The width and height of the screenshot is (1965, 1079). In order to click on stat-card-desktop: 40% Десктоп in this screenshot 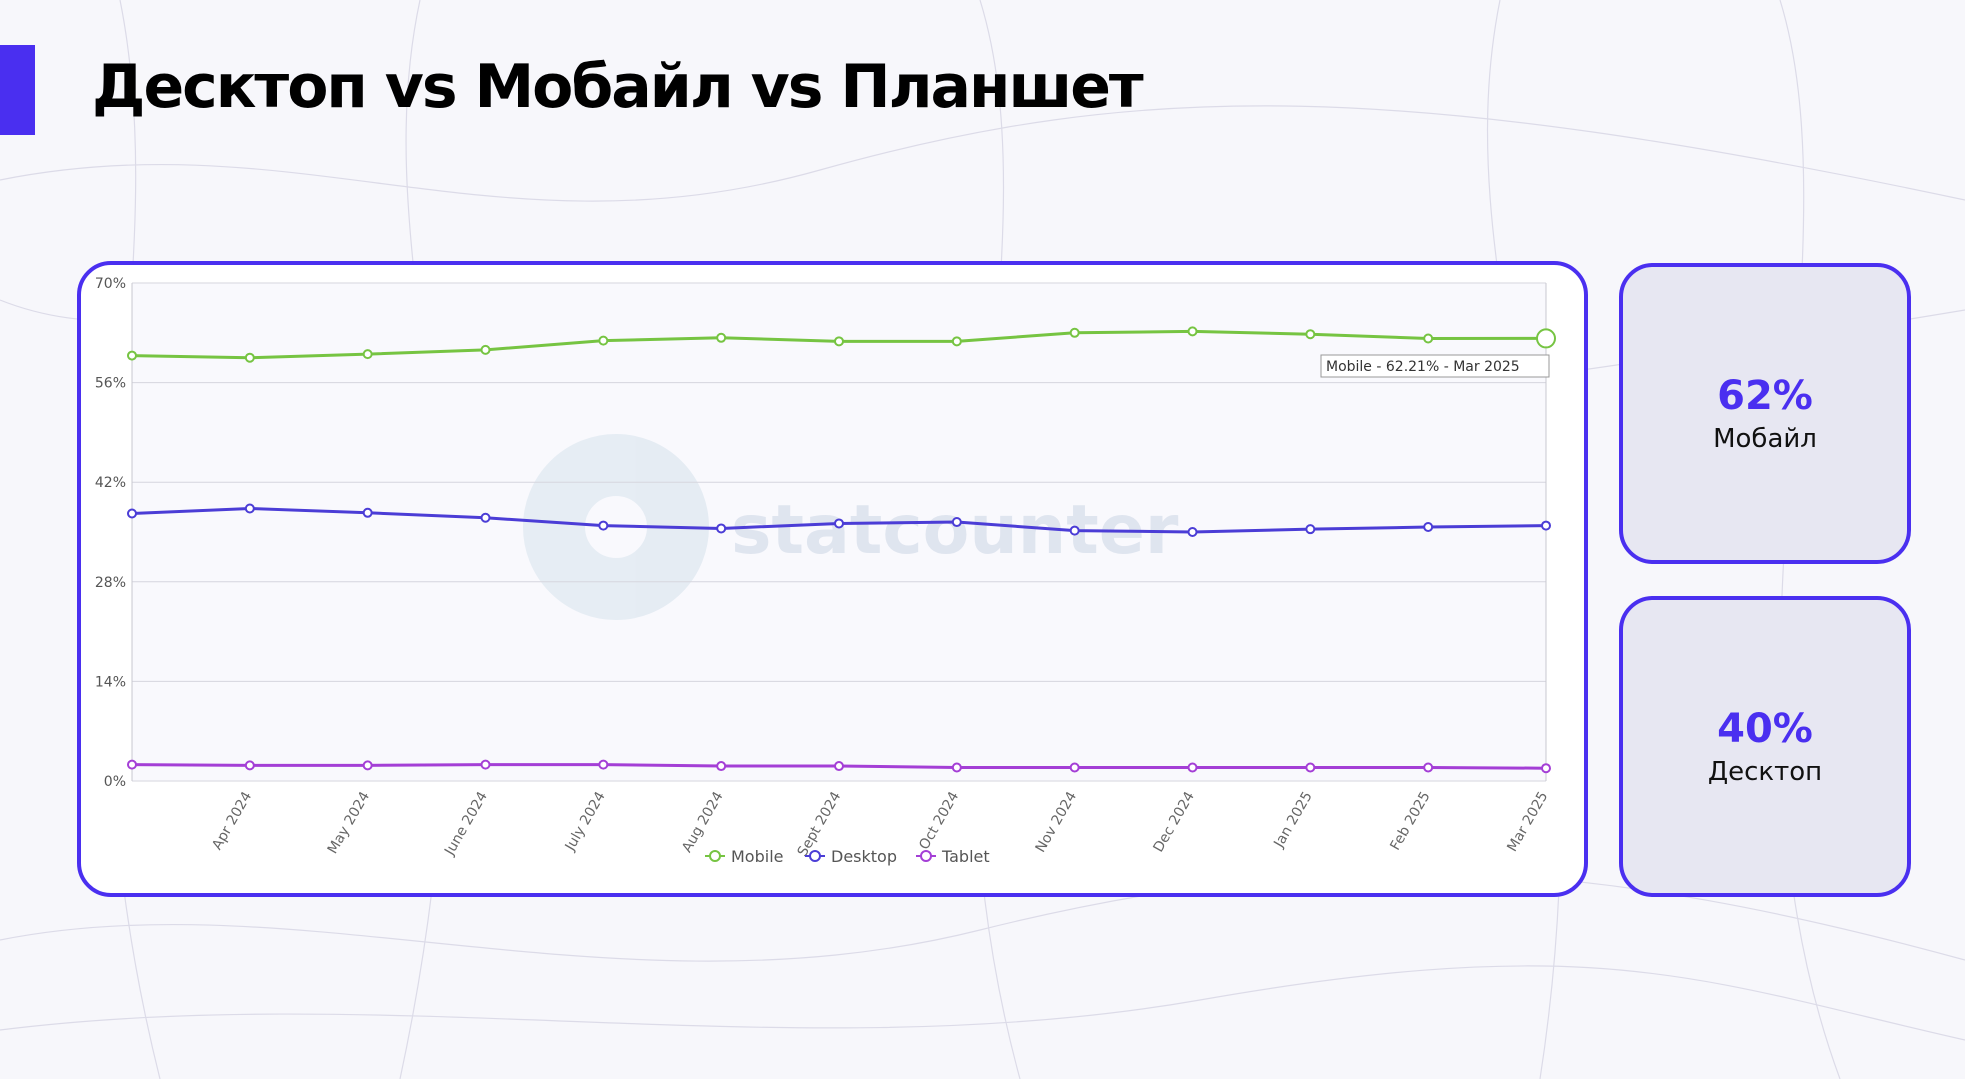, I will do `click(1765, 746)`.